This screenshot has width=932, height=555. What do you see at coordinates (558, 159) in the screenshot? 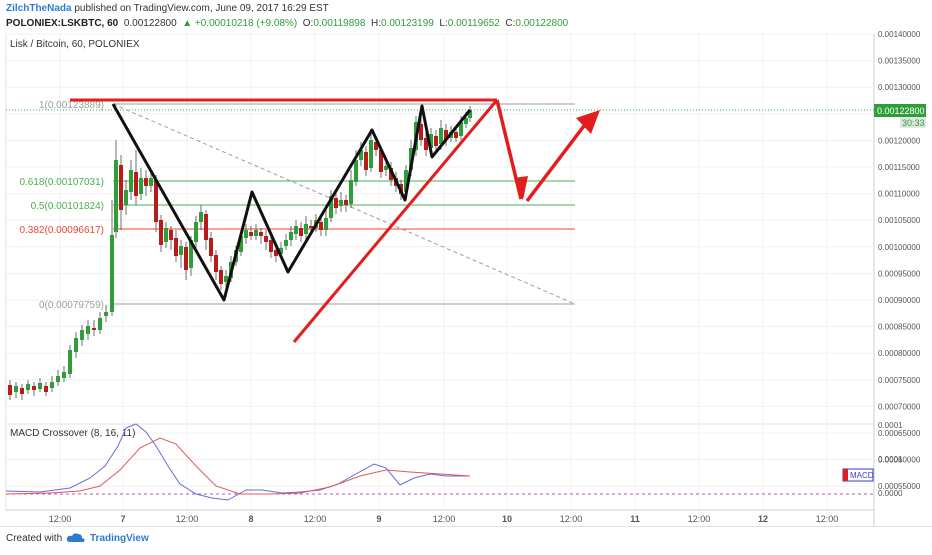
I see `up-arrow-shaft` at bounding box center [558, 159].